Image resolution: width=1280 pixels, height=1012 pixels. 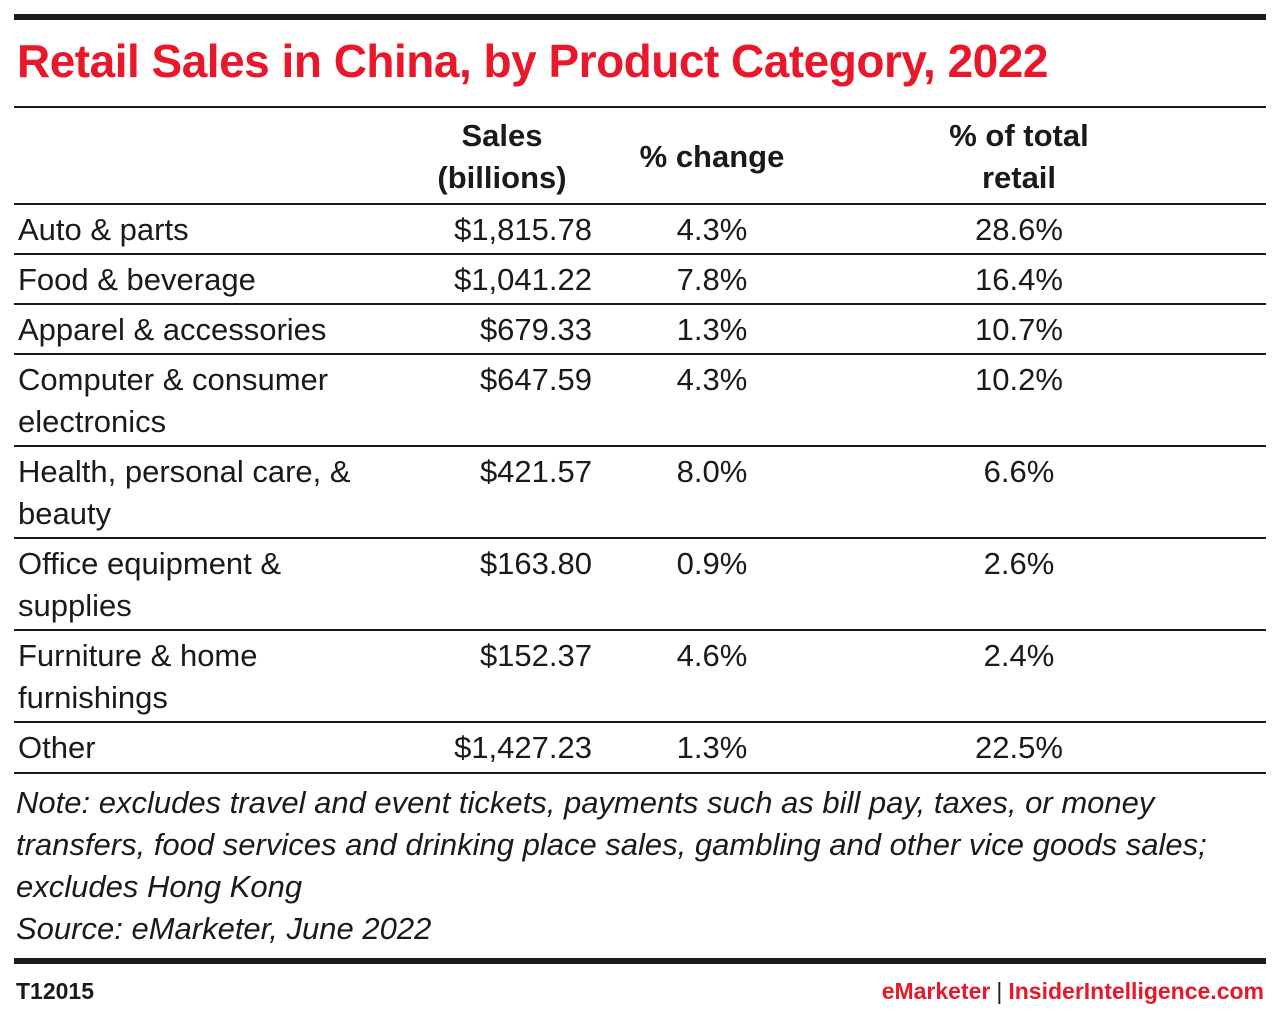 What do you see at coordinates (640, 329) in the screenshot?
I see `table-row: Apparel & accessories $679.33 1.3% 10.7%` at bounding box center [640, 329].